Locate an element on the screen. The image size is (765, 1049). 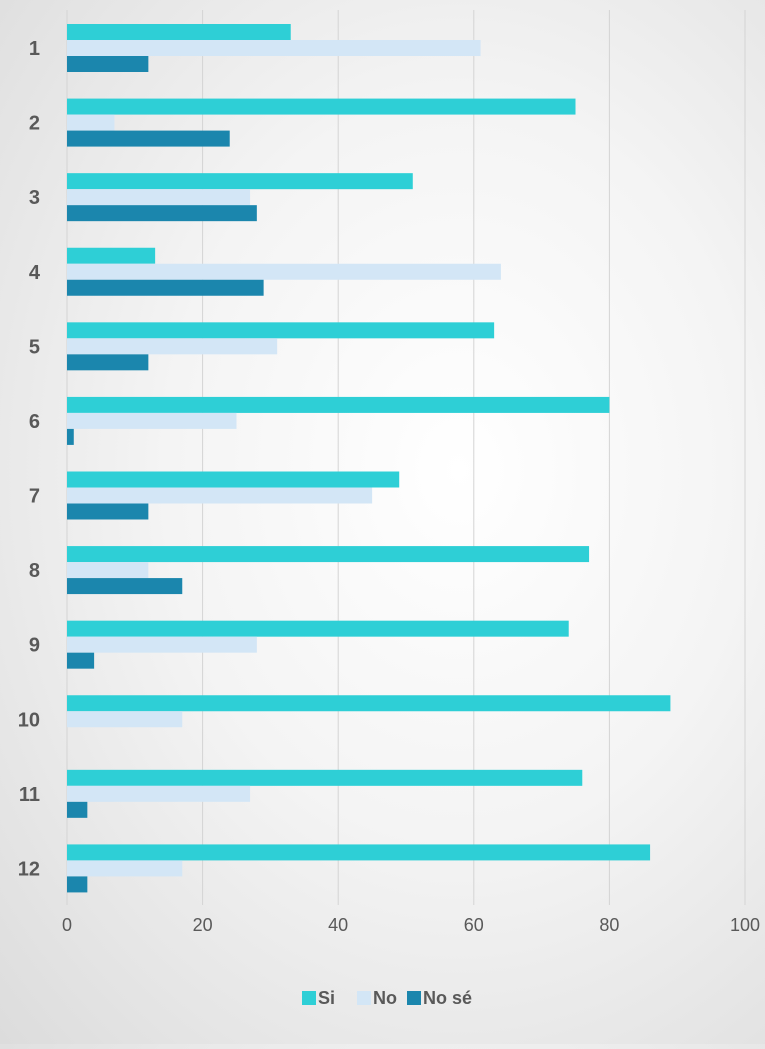
category-label: 3 is located at coordinates (34, 198).